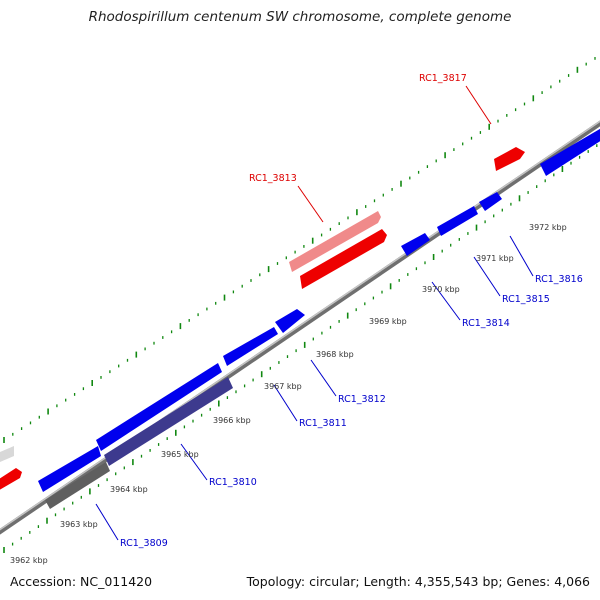  Describe the element at coordinates (129, 489) in the screenshot. I see `scale-label: 3964 kbp` at that location.